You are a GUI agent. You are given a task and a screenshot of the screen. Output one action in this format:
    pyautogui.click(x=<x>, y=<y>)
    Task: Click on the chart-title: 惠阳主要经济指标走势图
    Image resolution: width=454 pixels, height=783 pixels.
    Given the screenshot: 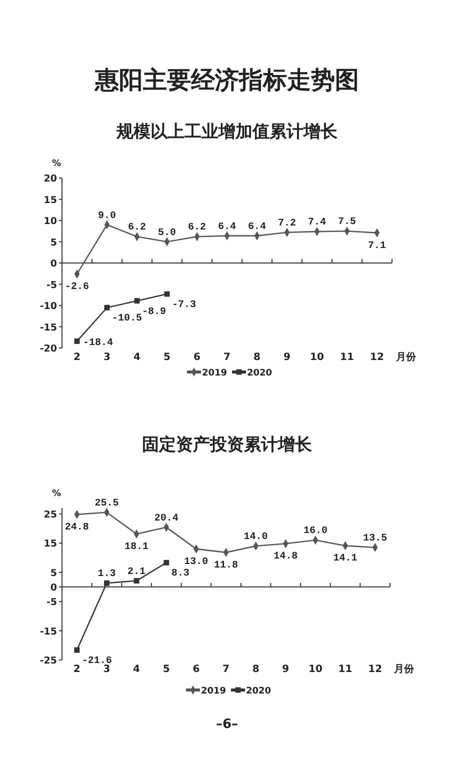 What is the action you would take?
    pyautogui.click(x=226, y=80)
    